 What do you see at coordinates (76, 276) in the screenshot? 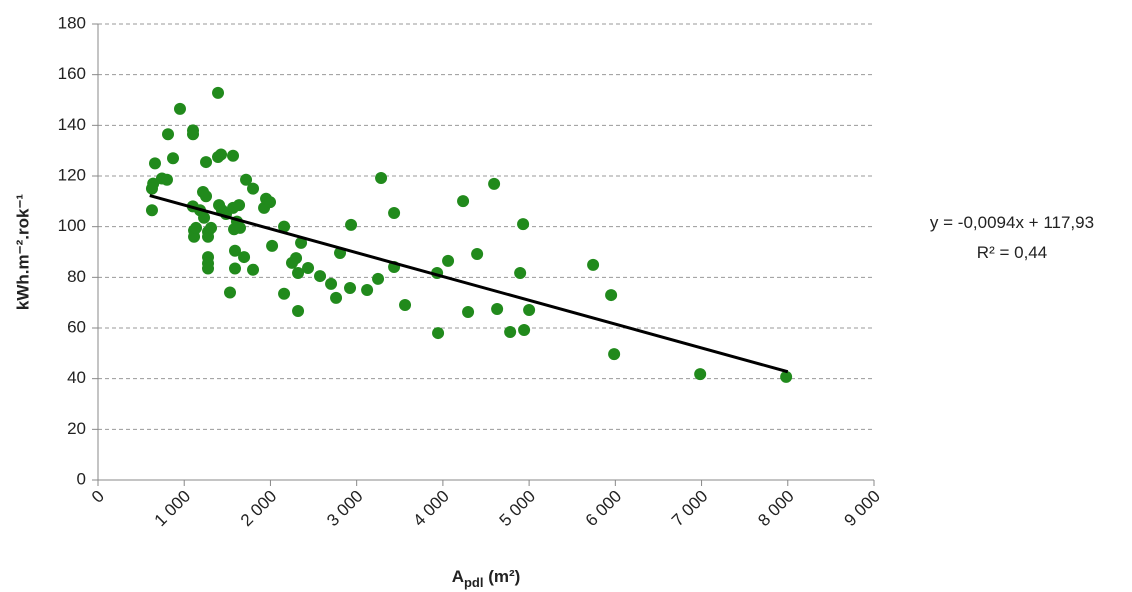
I see `y-tick-label: 80` at bounding box center [76, 276].